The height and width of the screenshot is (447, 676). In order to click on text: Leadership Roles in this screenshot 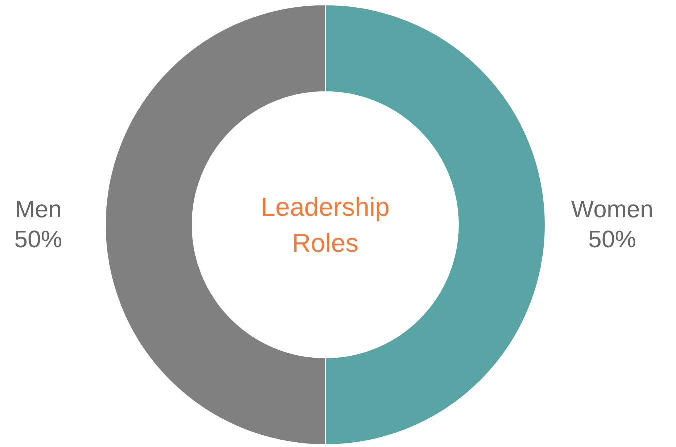, I will do `click(325, 225)`.